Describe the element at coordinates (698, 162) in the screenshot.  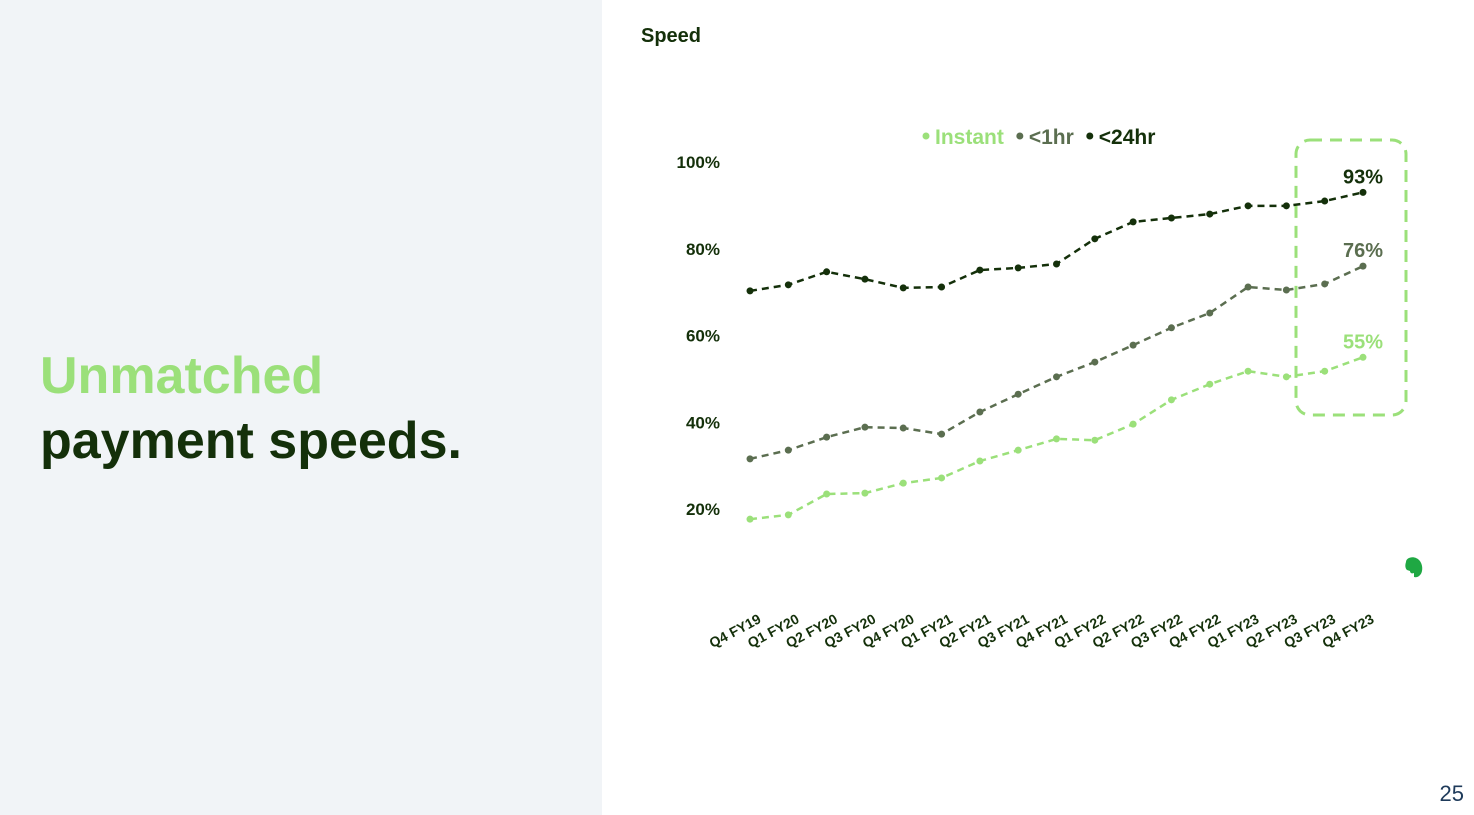
I see `y-tick-label: 100%` at that location.